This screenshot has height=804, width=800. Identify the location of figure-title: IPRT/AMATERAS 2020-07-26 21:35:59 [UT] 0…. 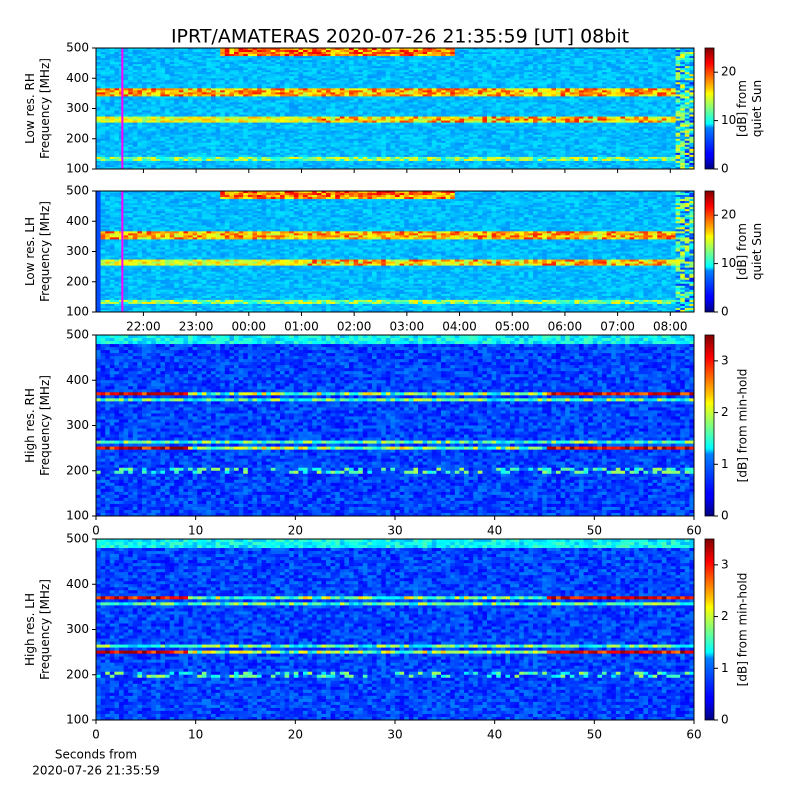
(400, 37).